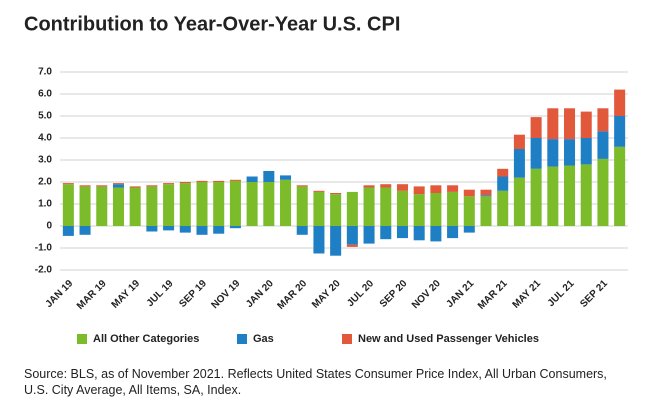  I want to click on x-tick-label: SEP 19, so click(193, 294).